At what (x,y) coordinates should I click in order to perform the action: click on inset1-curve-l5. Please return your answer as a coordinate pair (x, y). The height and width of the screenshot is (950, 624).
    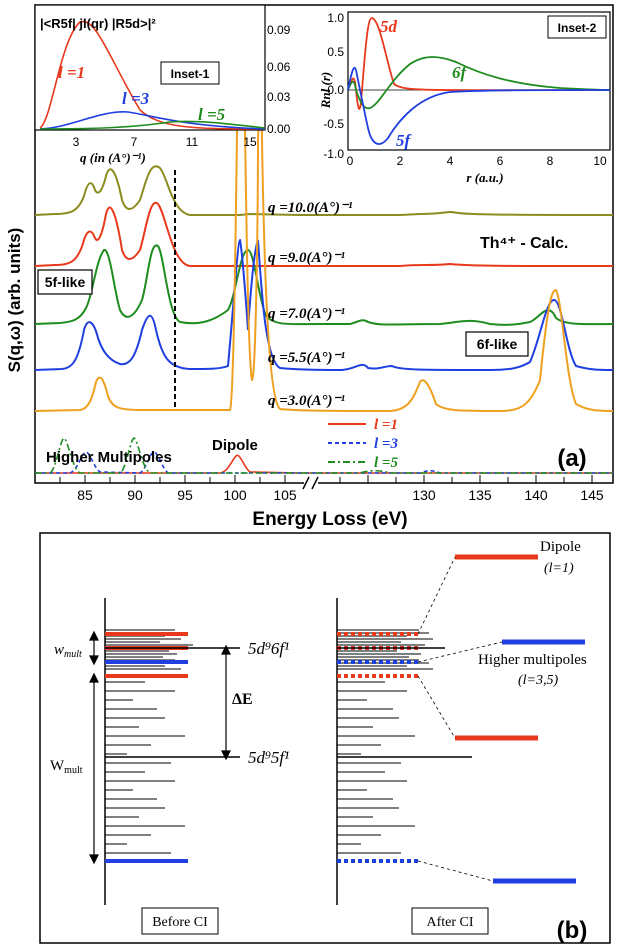
    Looking at the image, I should click on (152, 125).